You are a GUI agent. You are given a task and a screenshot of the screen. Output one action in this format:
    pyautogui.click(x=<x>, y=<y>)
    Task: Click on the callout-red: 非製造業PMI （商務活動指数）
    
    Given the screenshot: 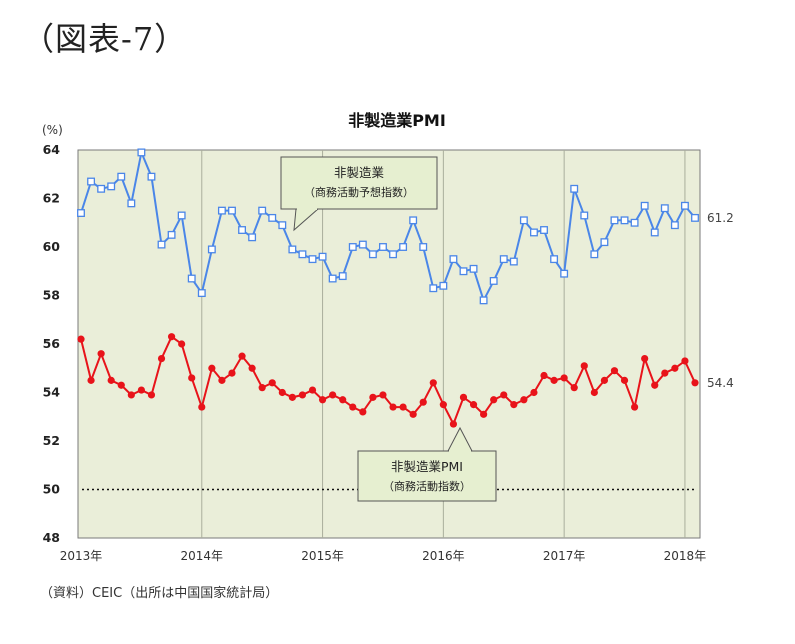 What is the action you would take?
    pyautogui.click(x=427, y=464)
    